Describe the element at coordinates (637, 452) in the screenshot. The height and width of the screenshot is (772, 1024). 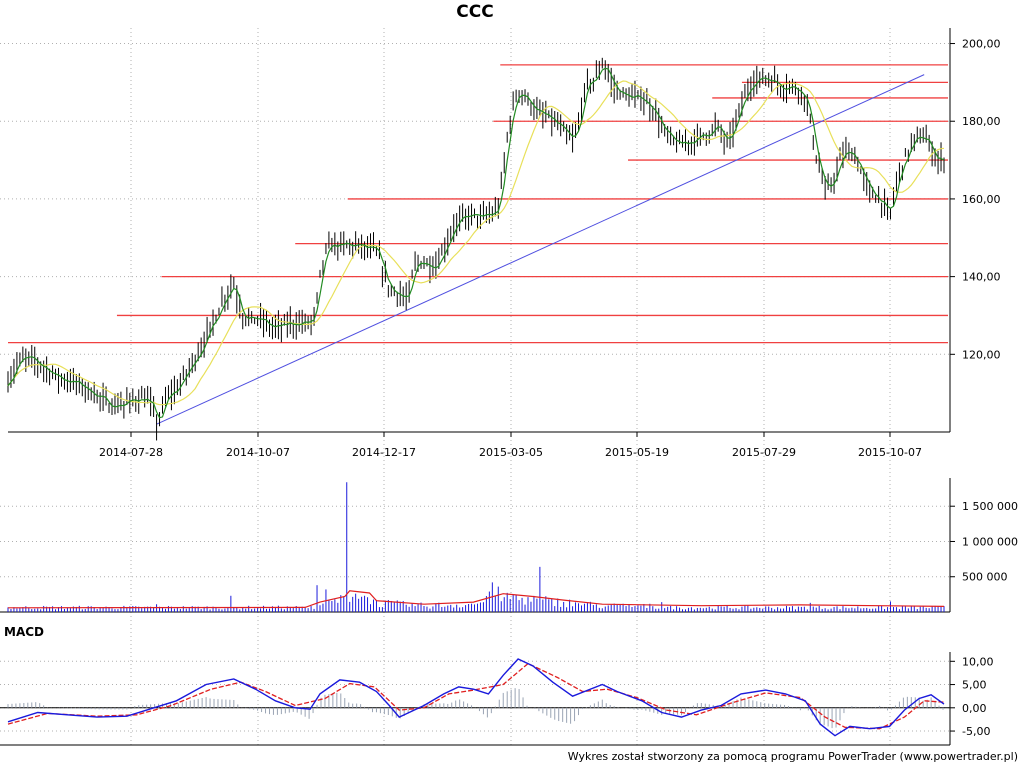
I see `x-tick-label: 2015-05-19` at that location.